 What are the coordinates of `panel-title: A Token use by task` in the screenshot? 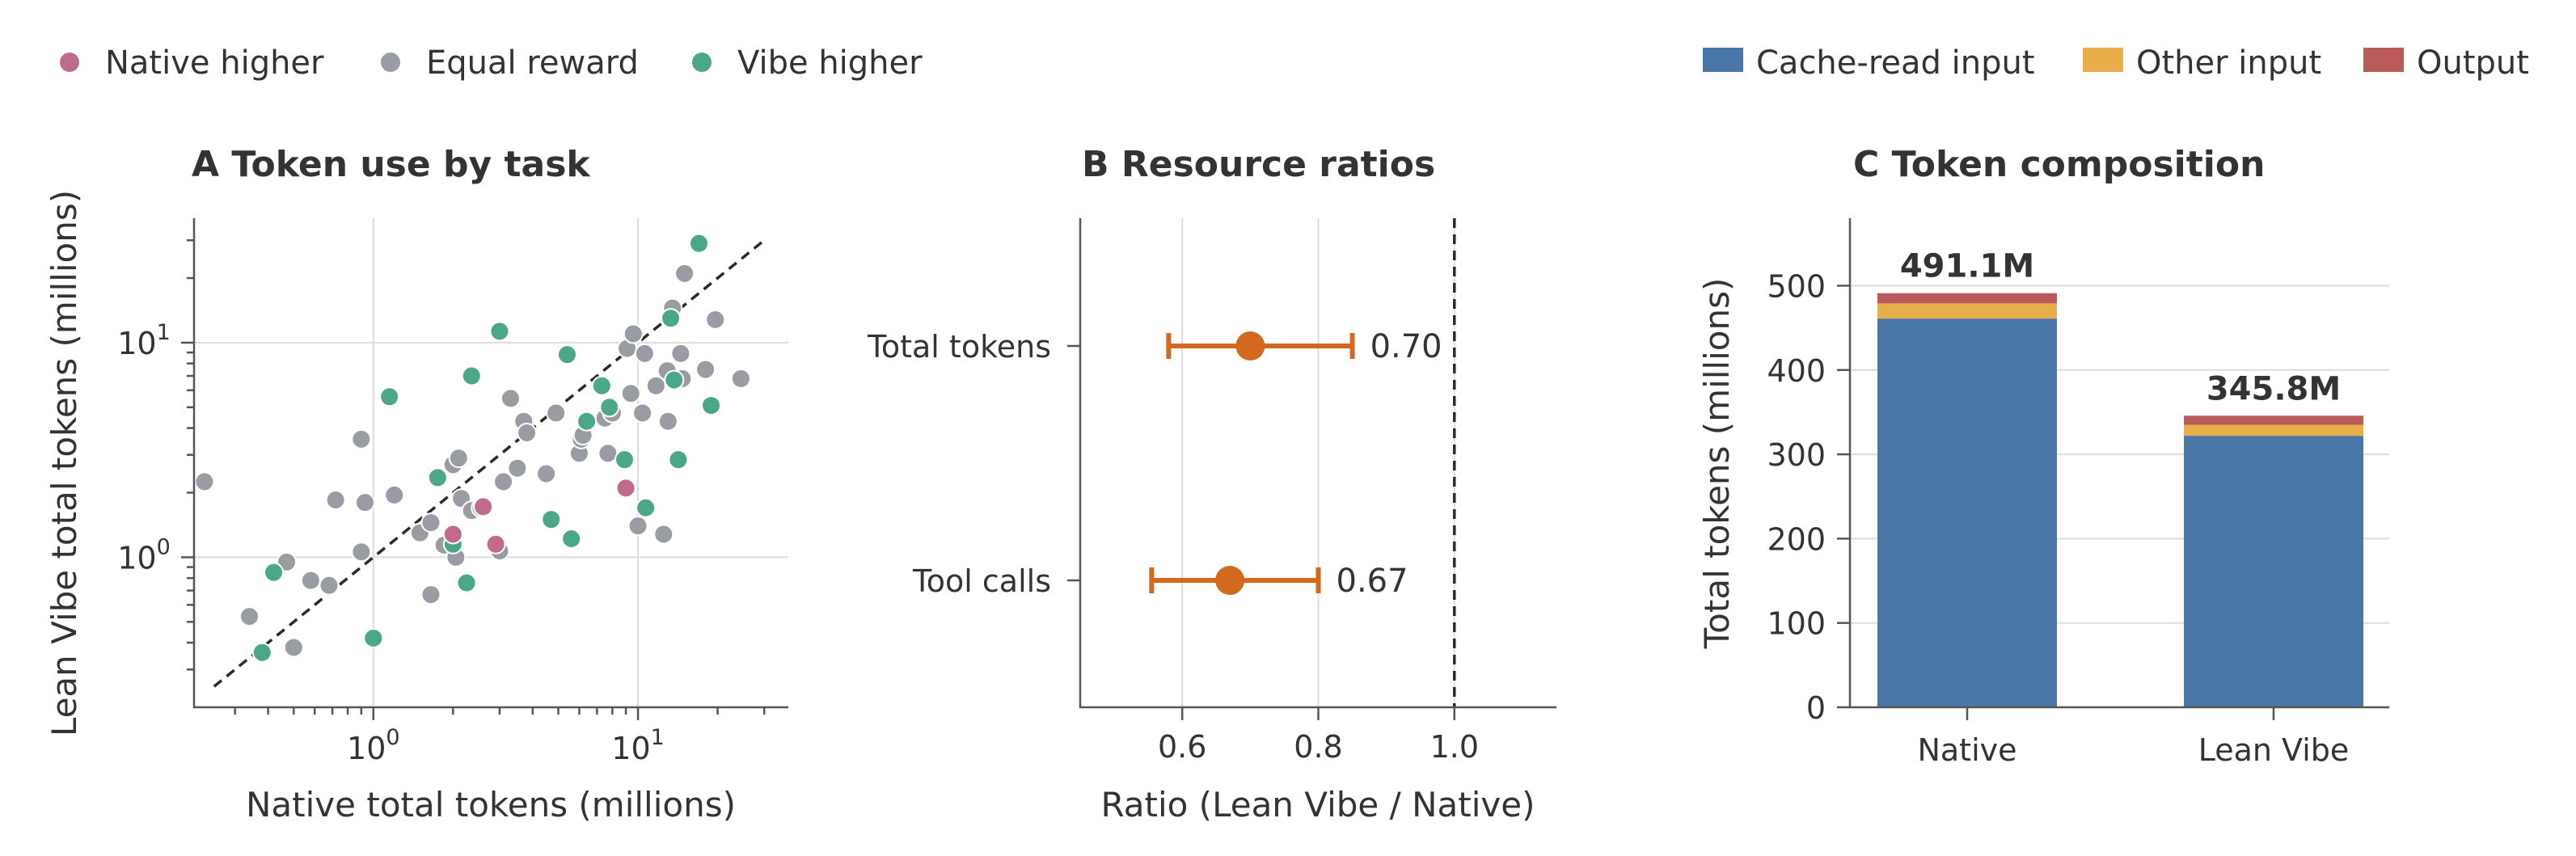 It's located at (391, 165).